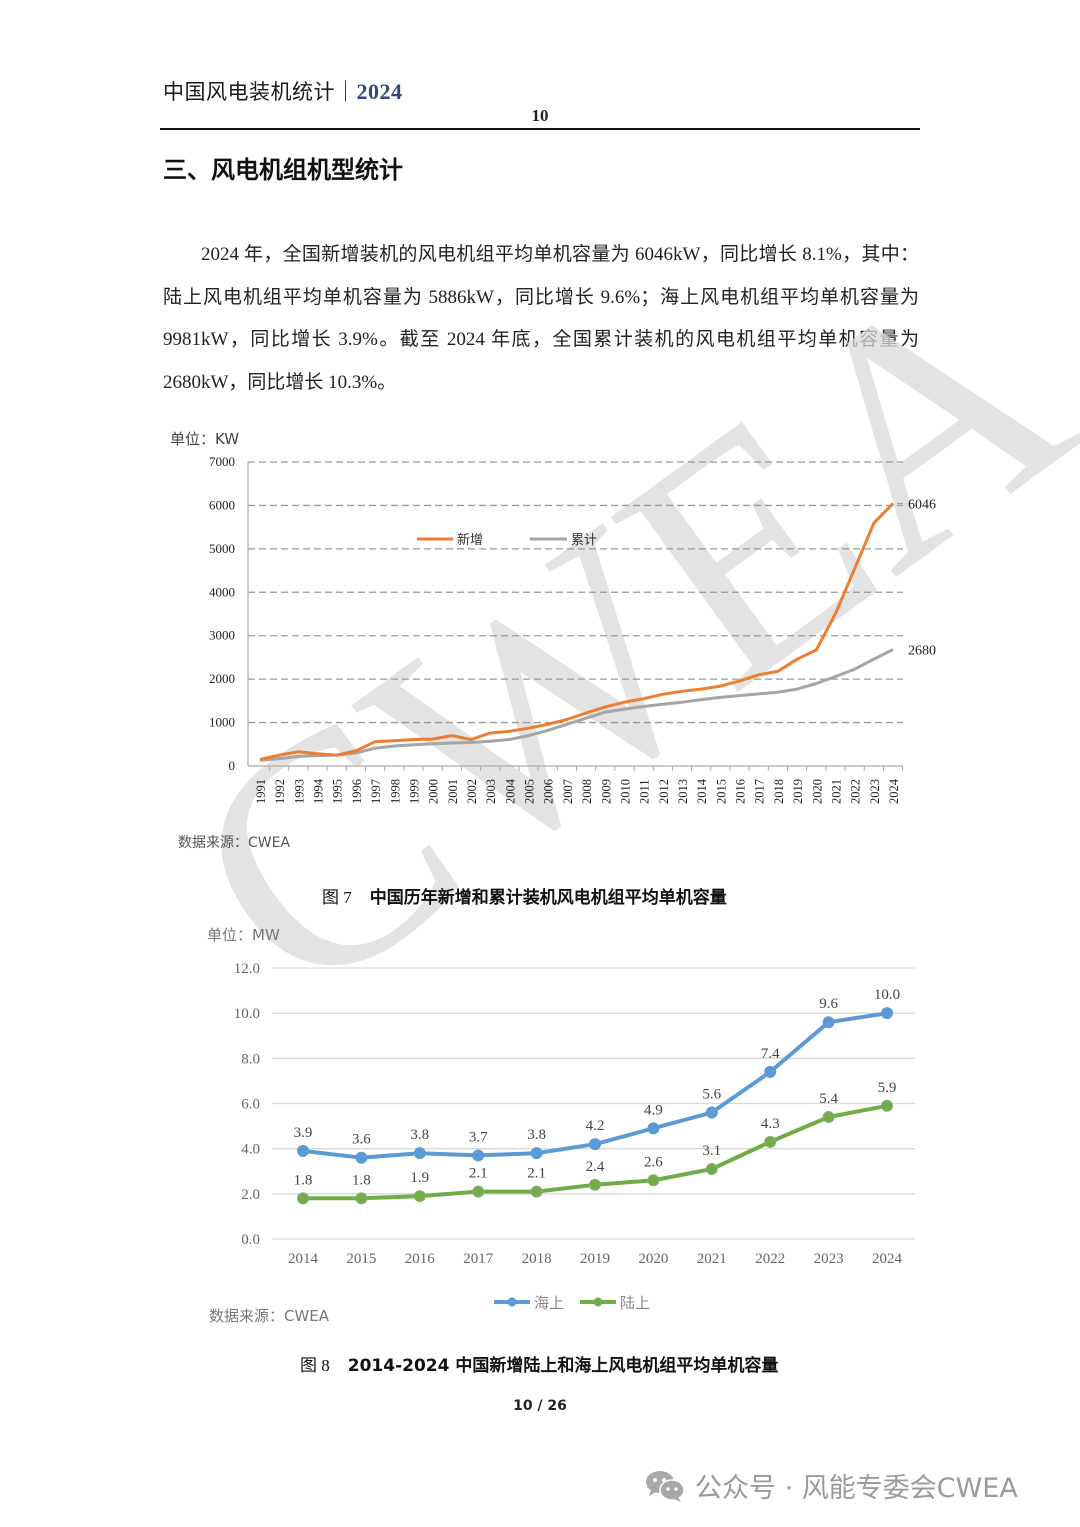 This screenshot has width=1080, height=1527. What do you see at coordinates (595, 1167) in the screenshot?
I see `data-label: 2.4` at bounding box center [595, 1167].